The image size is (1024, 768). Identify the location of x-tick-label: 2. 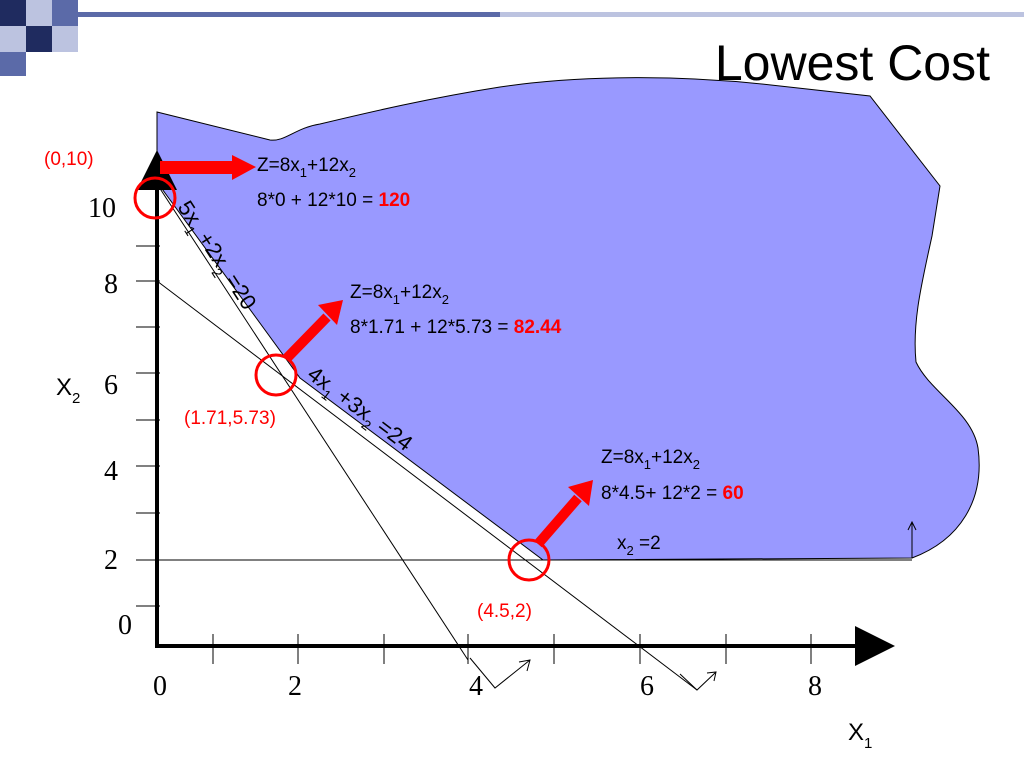
(295, 686).